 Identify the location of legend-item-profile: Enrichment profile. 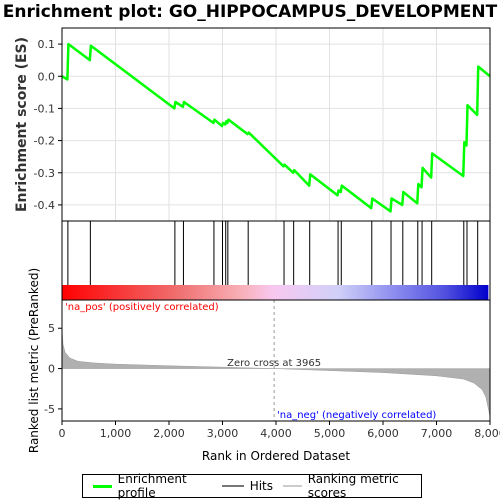
(152, 486).